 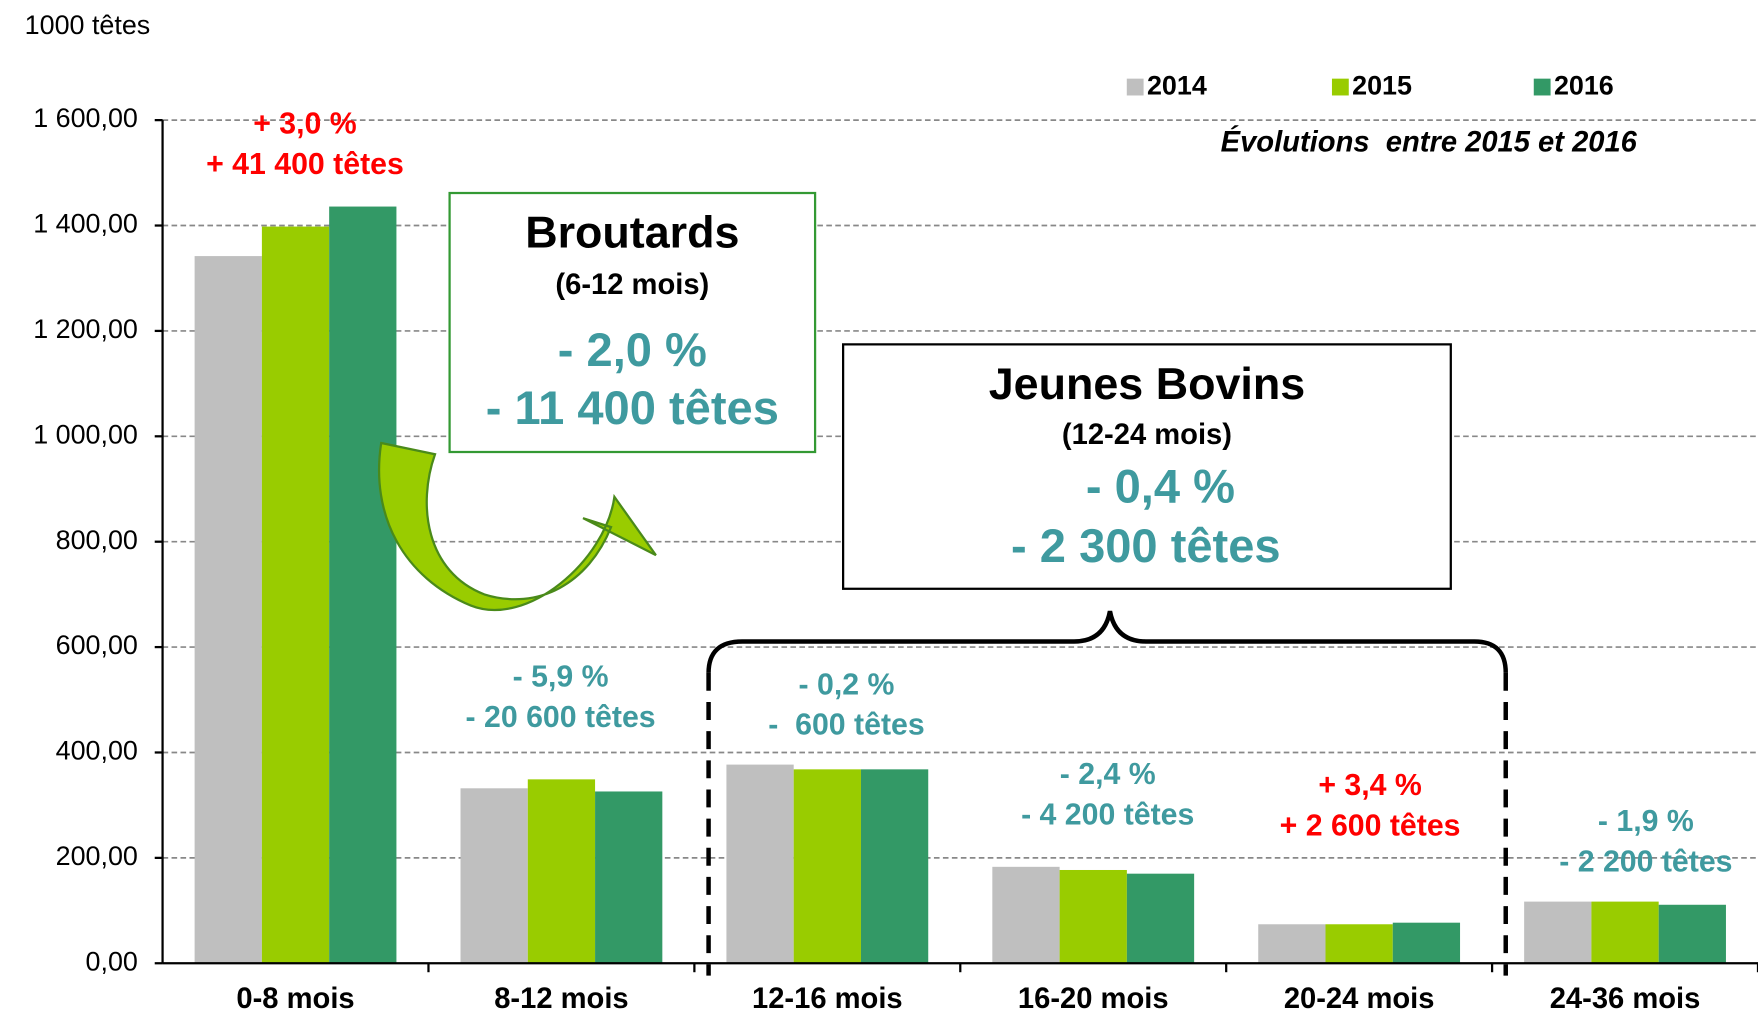 What do you see at coordinates (1584, 86) in the screenshot?
I see `legend-label: 2016` at bounding box center [1584, 86].